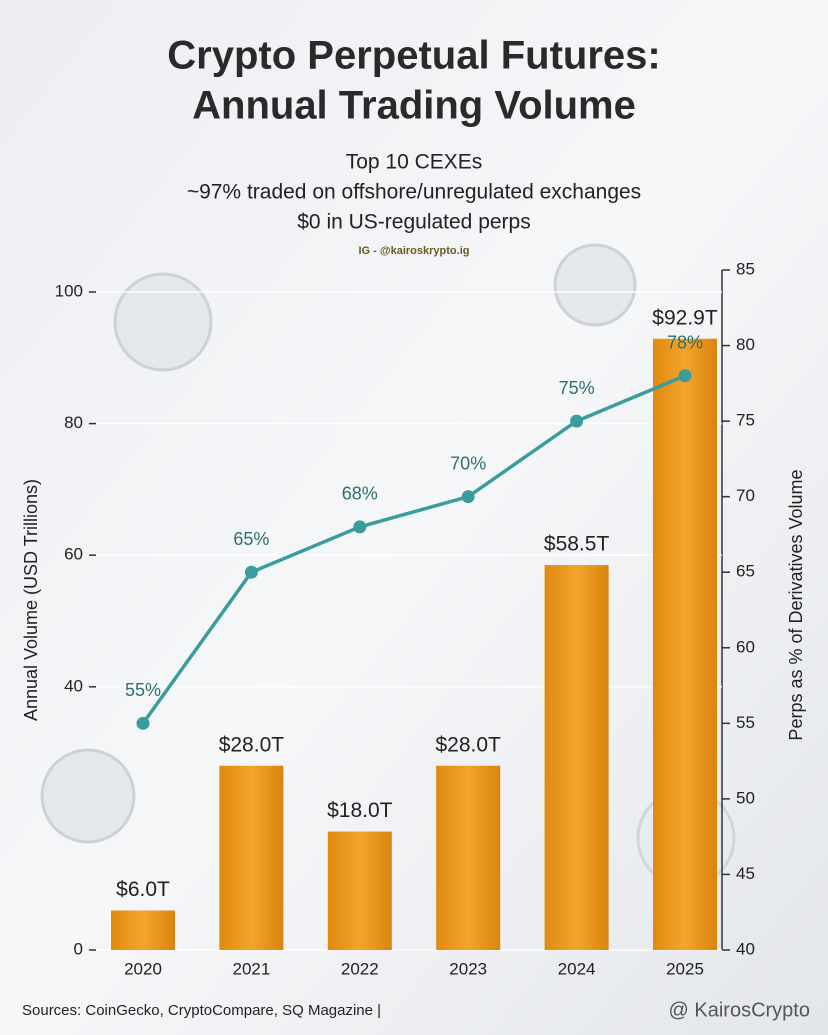 The height and width of the screenshot is (1035, 828). I want to click on y2-tick-label: 85, so click(745, 268).